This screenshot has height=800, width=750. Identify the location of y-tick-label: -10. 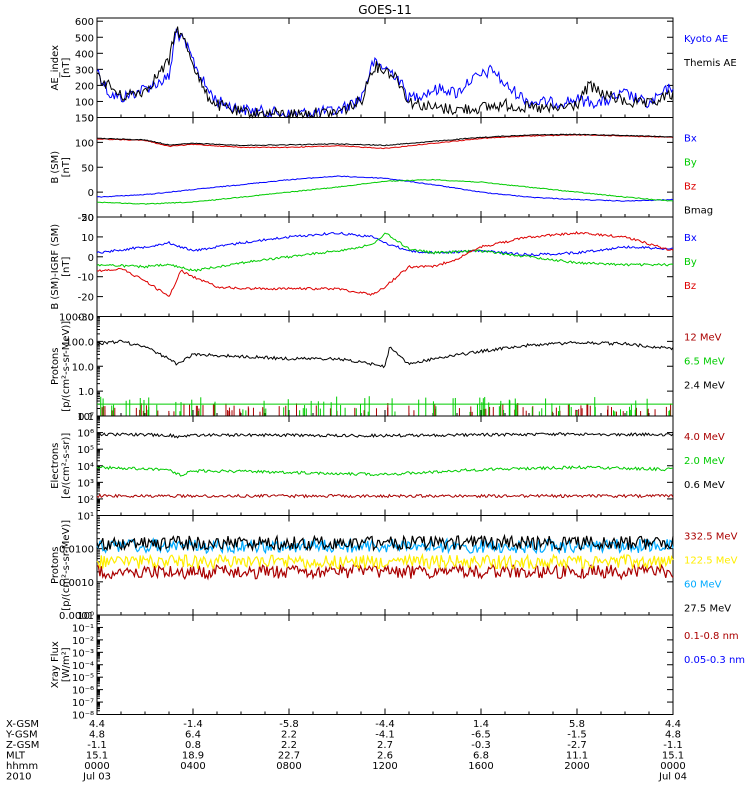
(86, 278).